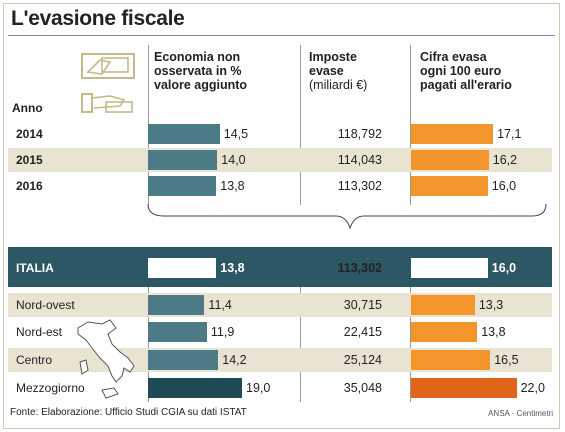  Describe the element at coordinates (107, 103) in the screenshot. I see `hand-banknote-icon` at that location.